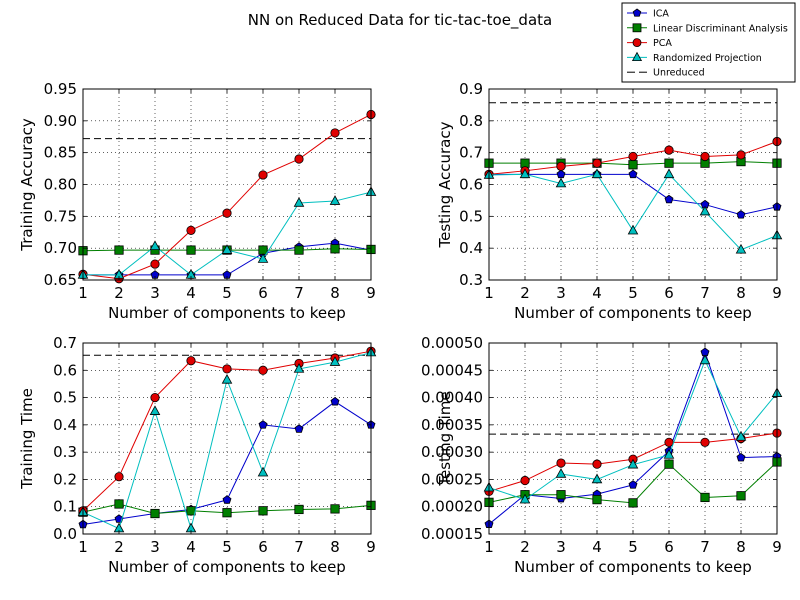 Image resolution: width=800 pixels, height=600 pixels. I want to click on legend-box, so click(708, 42).